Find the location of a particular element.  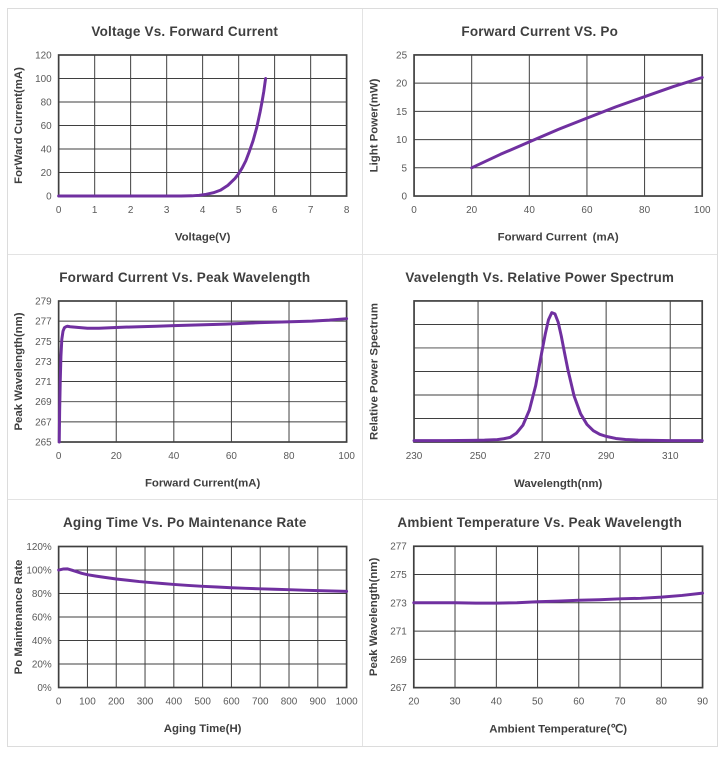

svg-text: 230 is located at coordinates (413, 456).